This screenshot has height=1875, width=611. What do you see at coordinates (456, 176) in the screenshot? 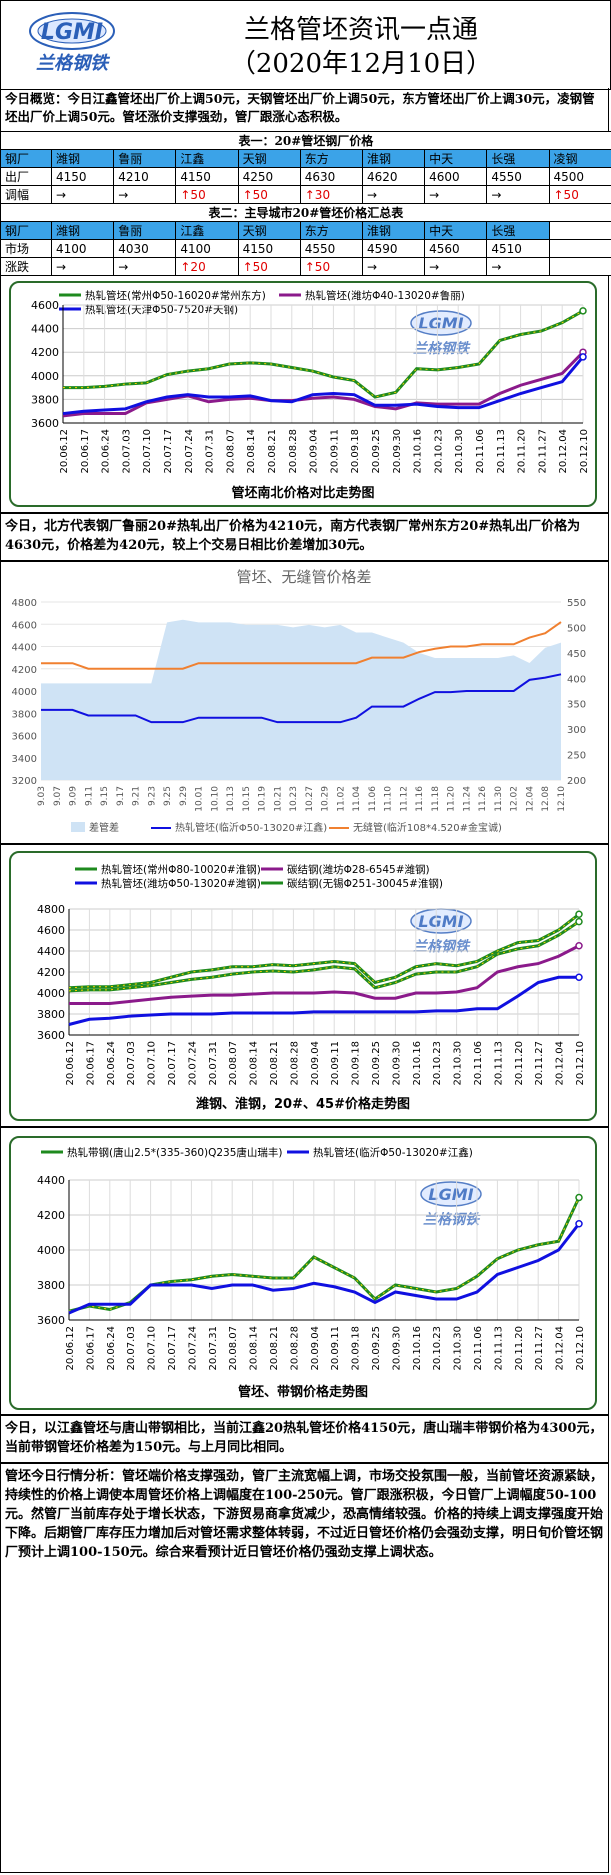
I see `table-cell: 4600` at bounding box center [456, 176].